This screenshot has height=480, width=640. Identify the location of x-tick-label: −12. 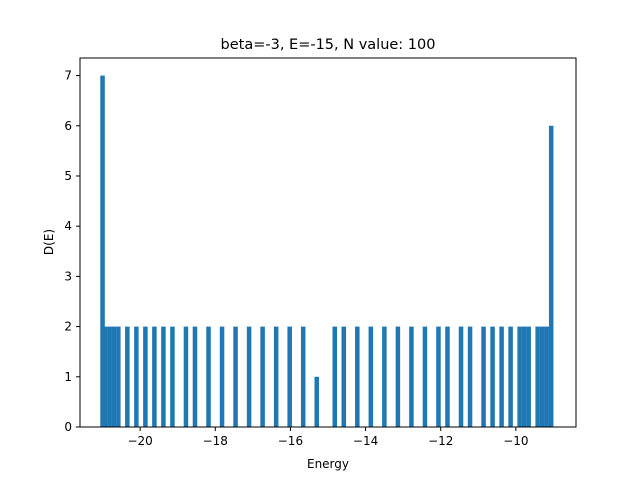
(440, 441).